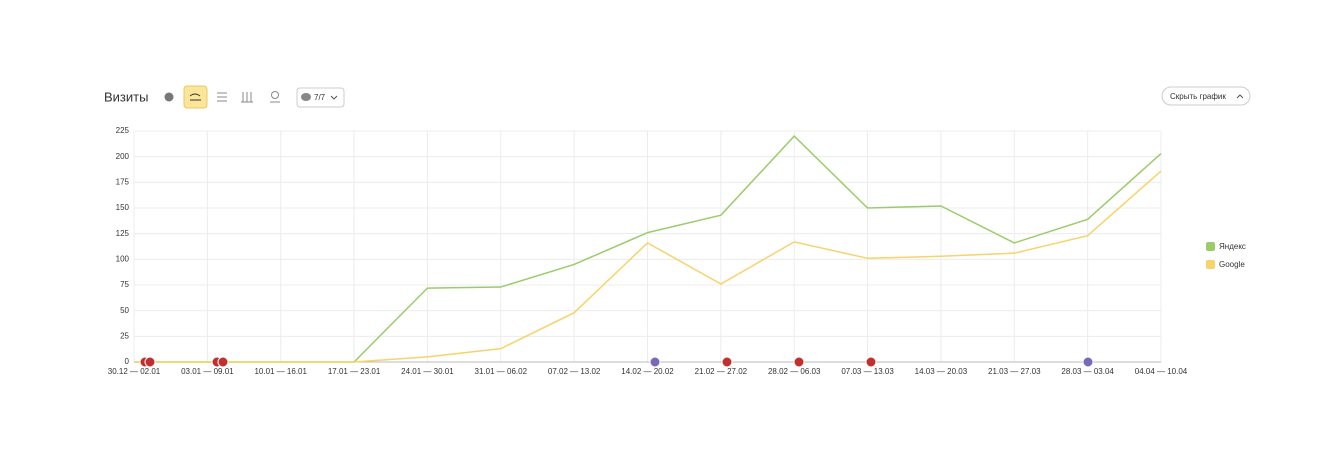 This screenshot has width=1340, height=473. I want to click on x-tick-label: 21.02 — 27.02, so click(721, 371).